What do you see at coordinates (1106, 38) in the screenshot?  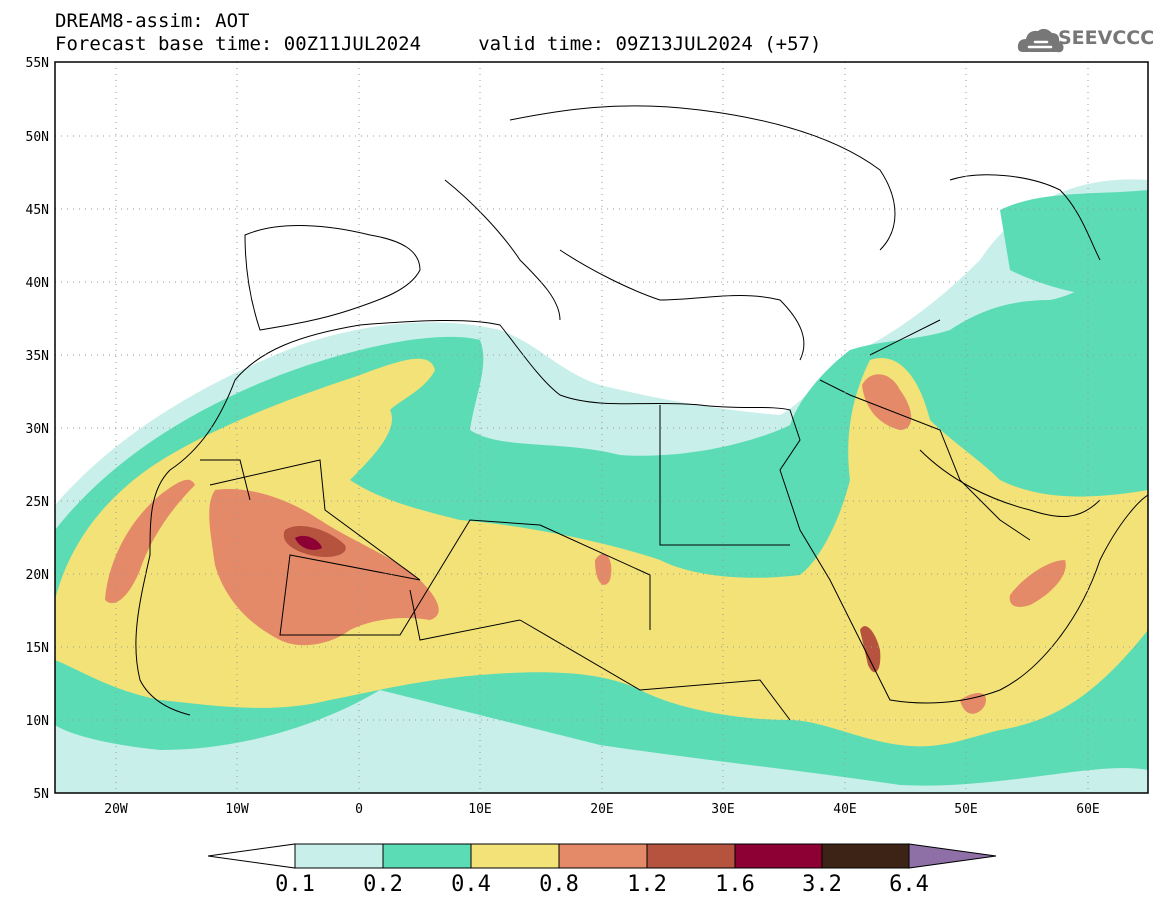 I see `logo-text: SEEVCCC` at bounding box center [1106, 38].